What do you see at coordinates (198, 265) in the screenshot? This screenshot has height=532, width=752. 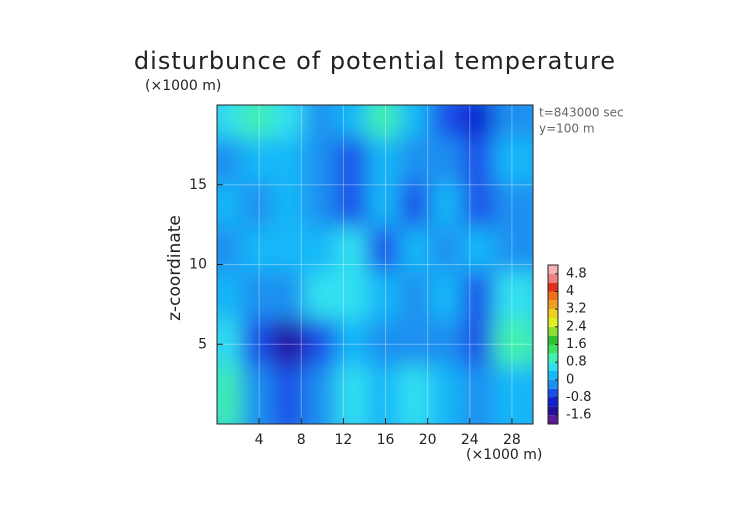 I see `y-tick-label: 10` at bounding box center [198, 265].